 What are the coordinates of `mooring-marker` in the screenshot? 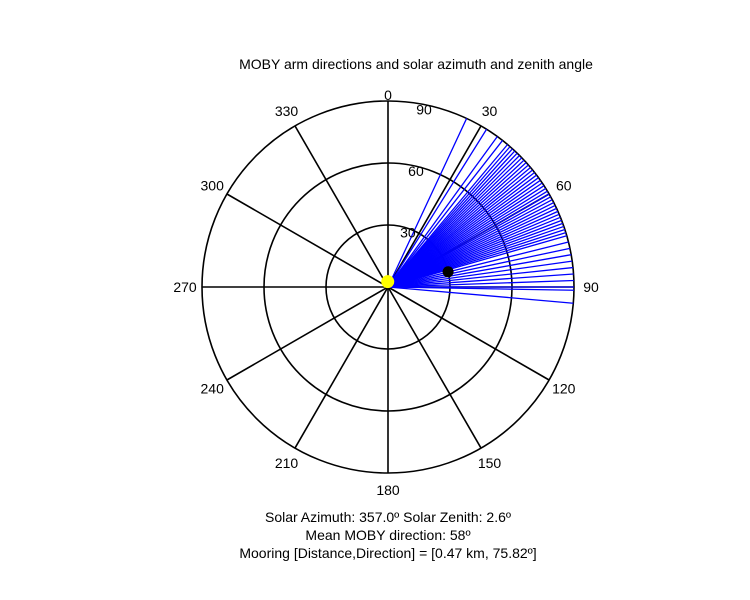 It's located at (448, 272).